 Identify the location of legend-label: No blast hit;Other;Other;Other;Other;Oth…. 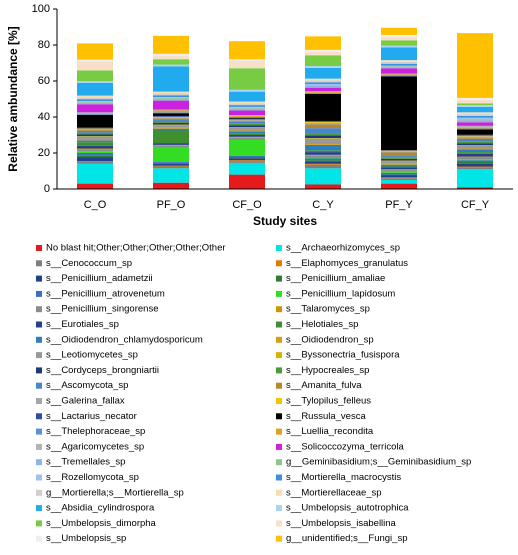
(136, 248).